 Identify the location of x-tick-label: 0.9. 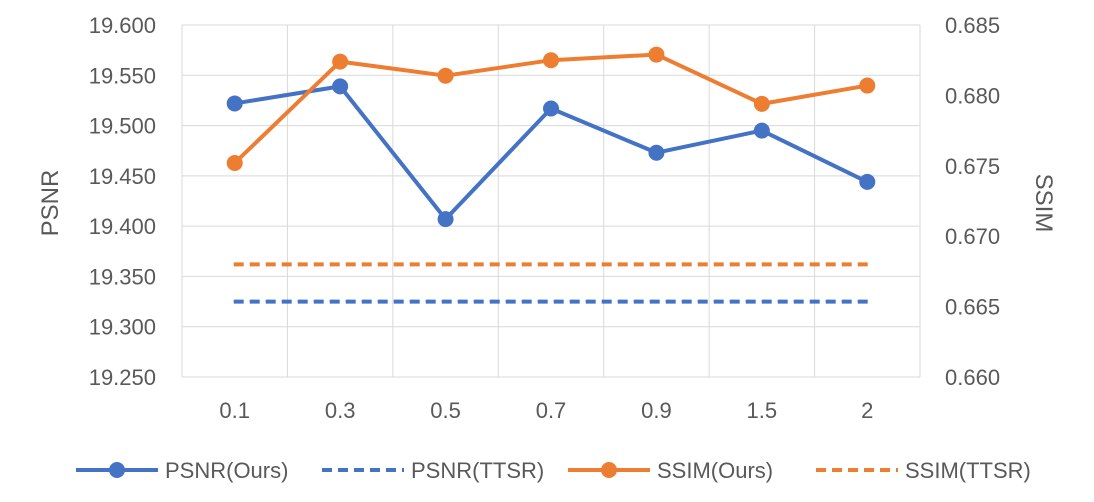
(656, 410).